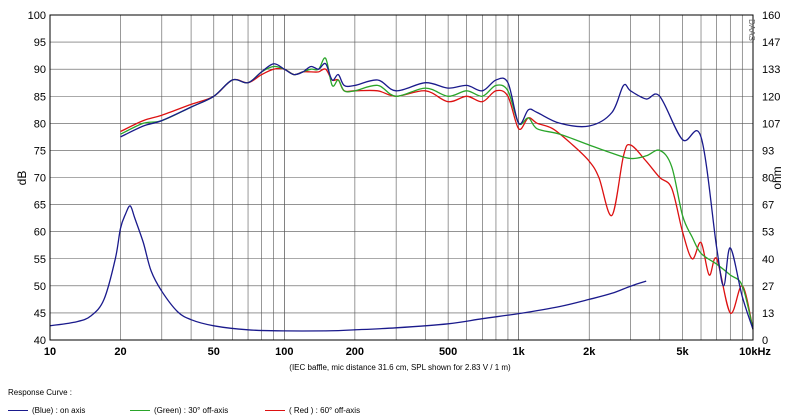  I want to click on legend-label: (Green) : 30° off-axis, so click(191, 410).